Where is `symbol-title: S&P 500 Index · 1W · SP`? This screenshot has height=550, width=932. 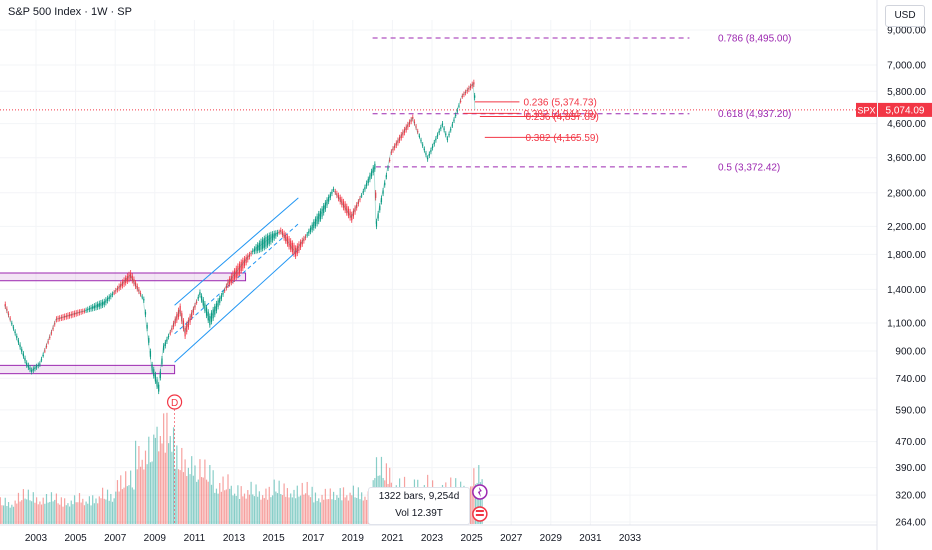 symbol-title: S&P 500 Index · 1W · SP is located at coordinates (70, 12).